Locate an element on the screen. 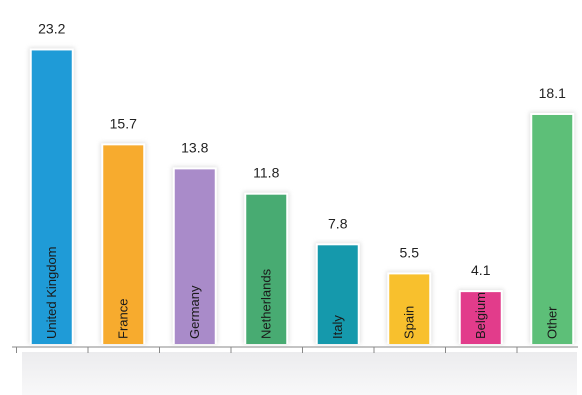  bar-netherlands is located at coordinates (266, 269).